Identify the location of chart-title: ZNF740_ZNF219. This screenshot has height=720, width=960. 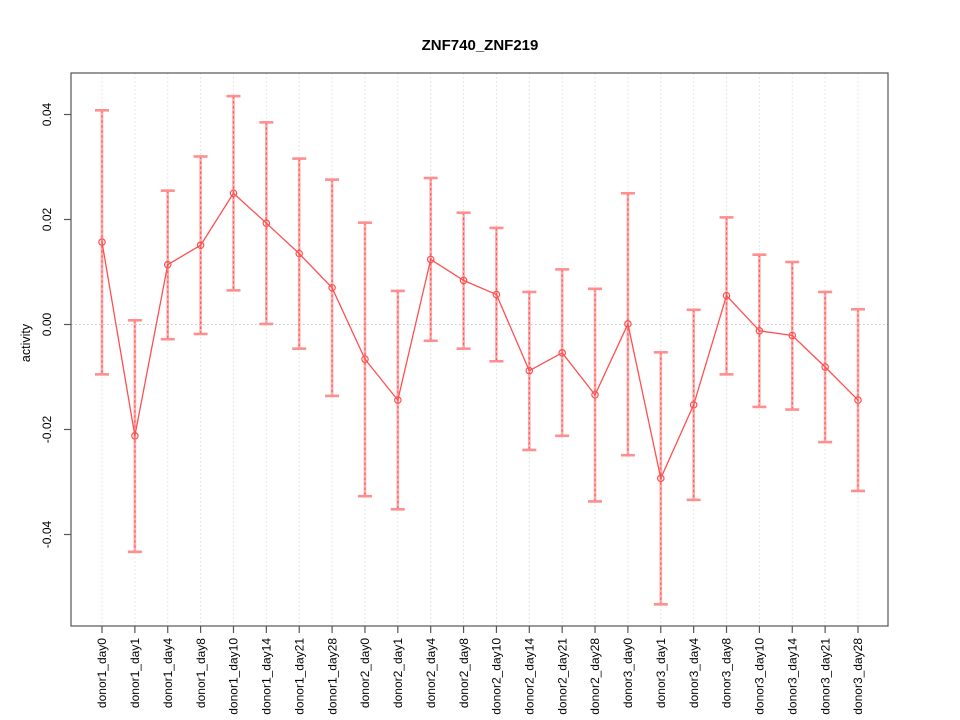
(480, 45).